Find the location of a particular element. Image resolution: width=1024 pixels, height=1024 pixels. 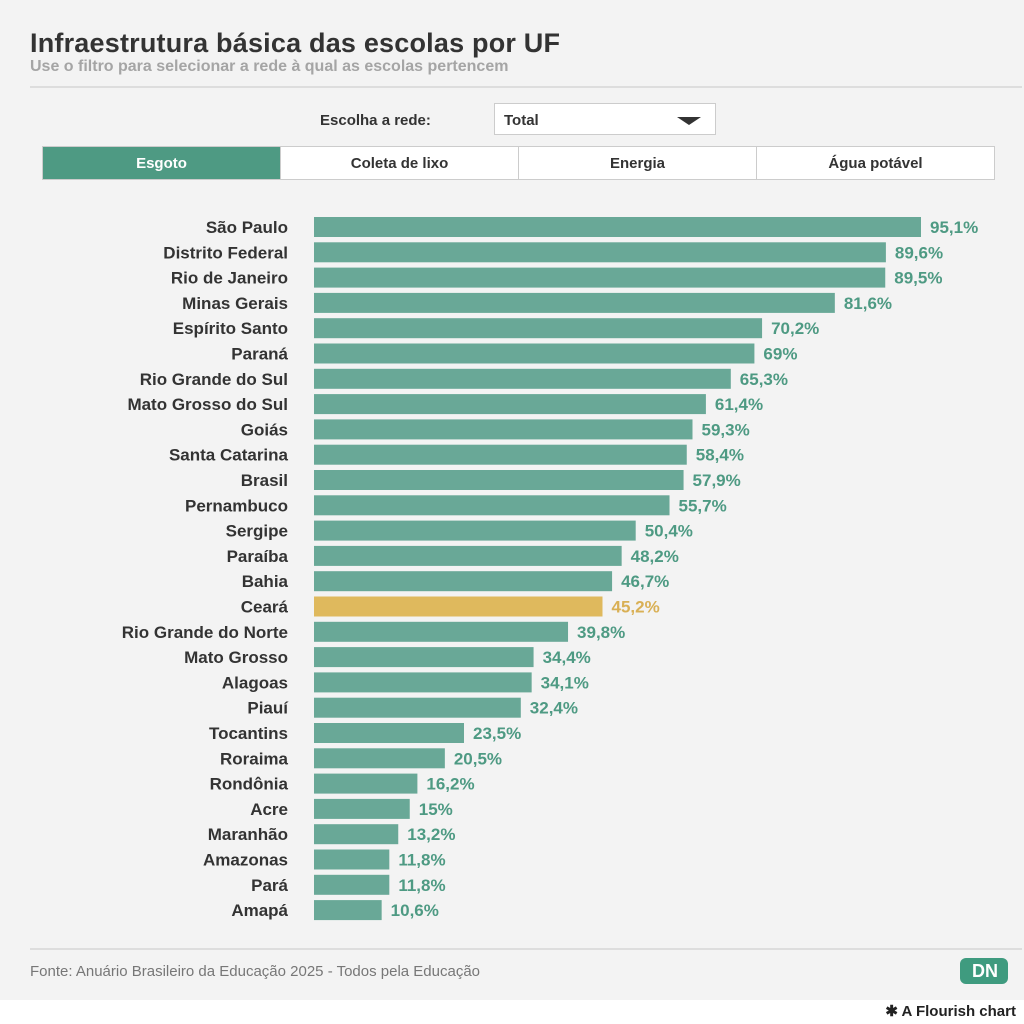

flourish-asterisk-icon: ✱ is located at coordinates (893, 1011).